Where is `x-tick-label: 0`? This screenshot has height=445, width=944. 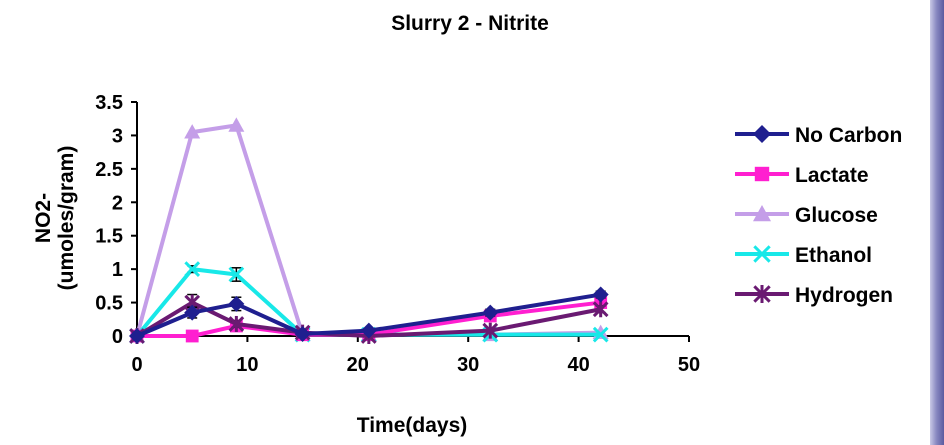
x-tick-label: 0 is located at coordinates (136, 365).